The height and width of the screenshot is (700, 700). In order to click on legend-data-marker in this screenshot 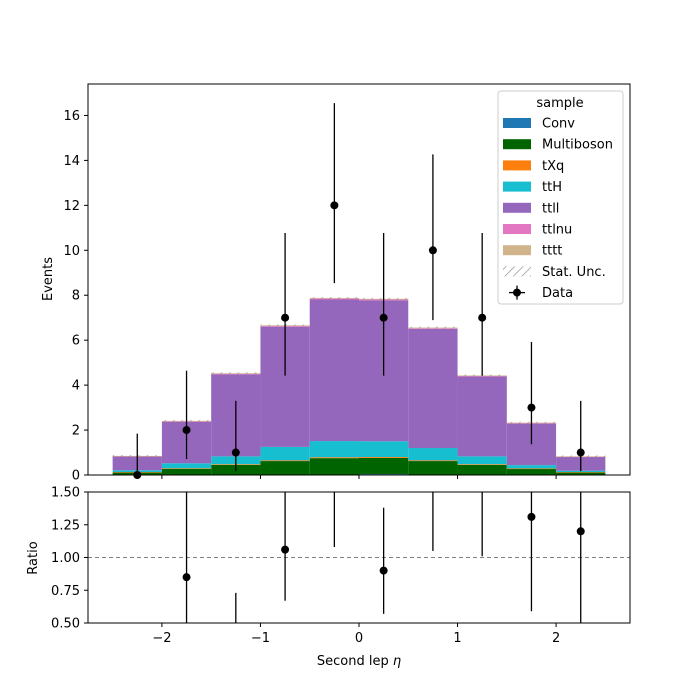, I will do `click(517, 292)`.